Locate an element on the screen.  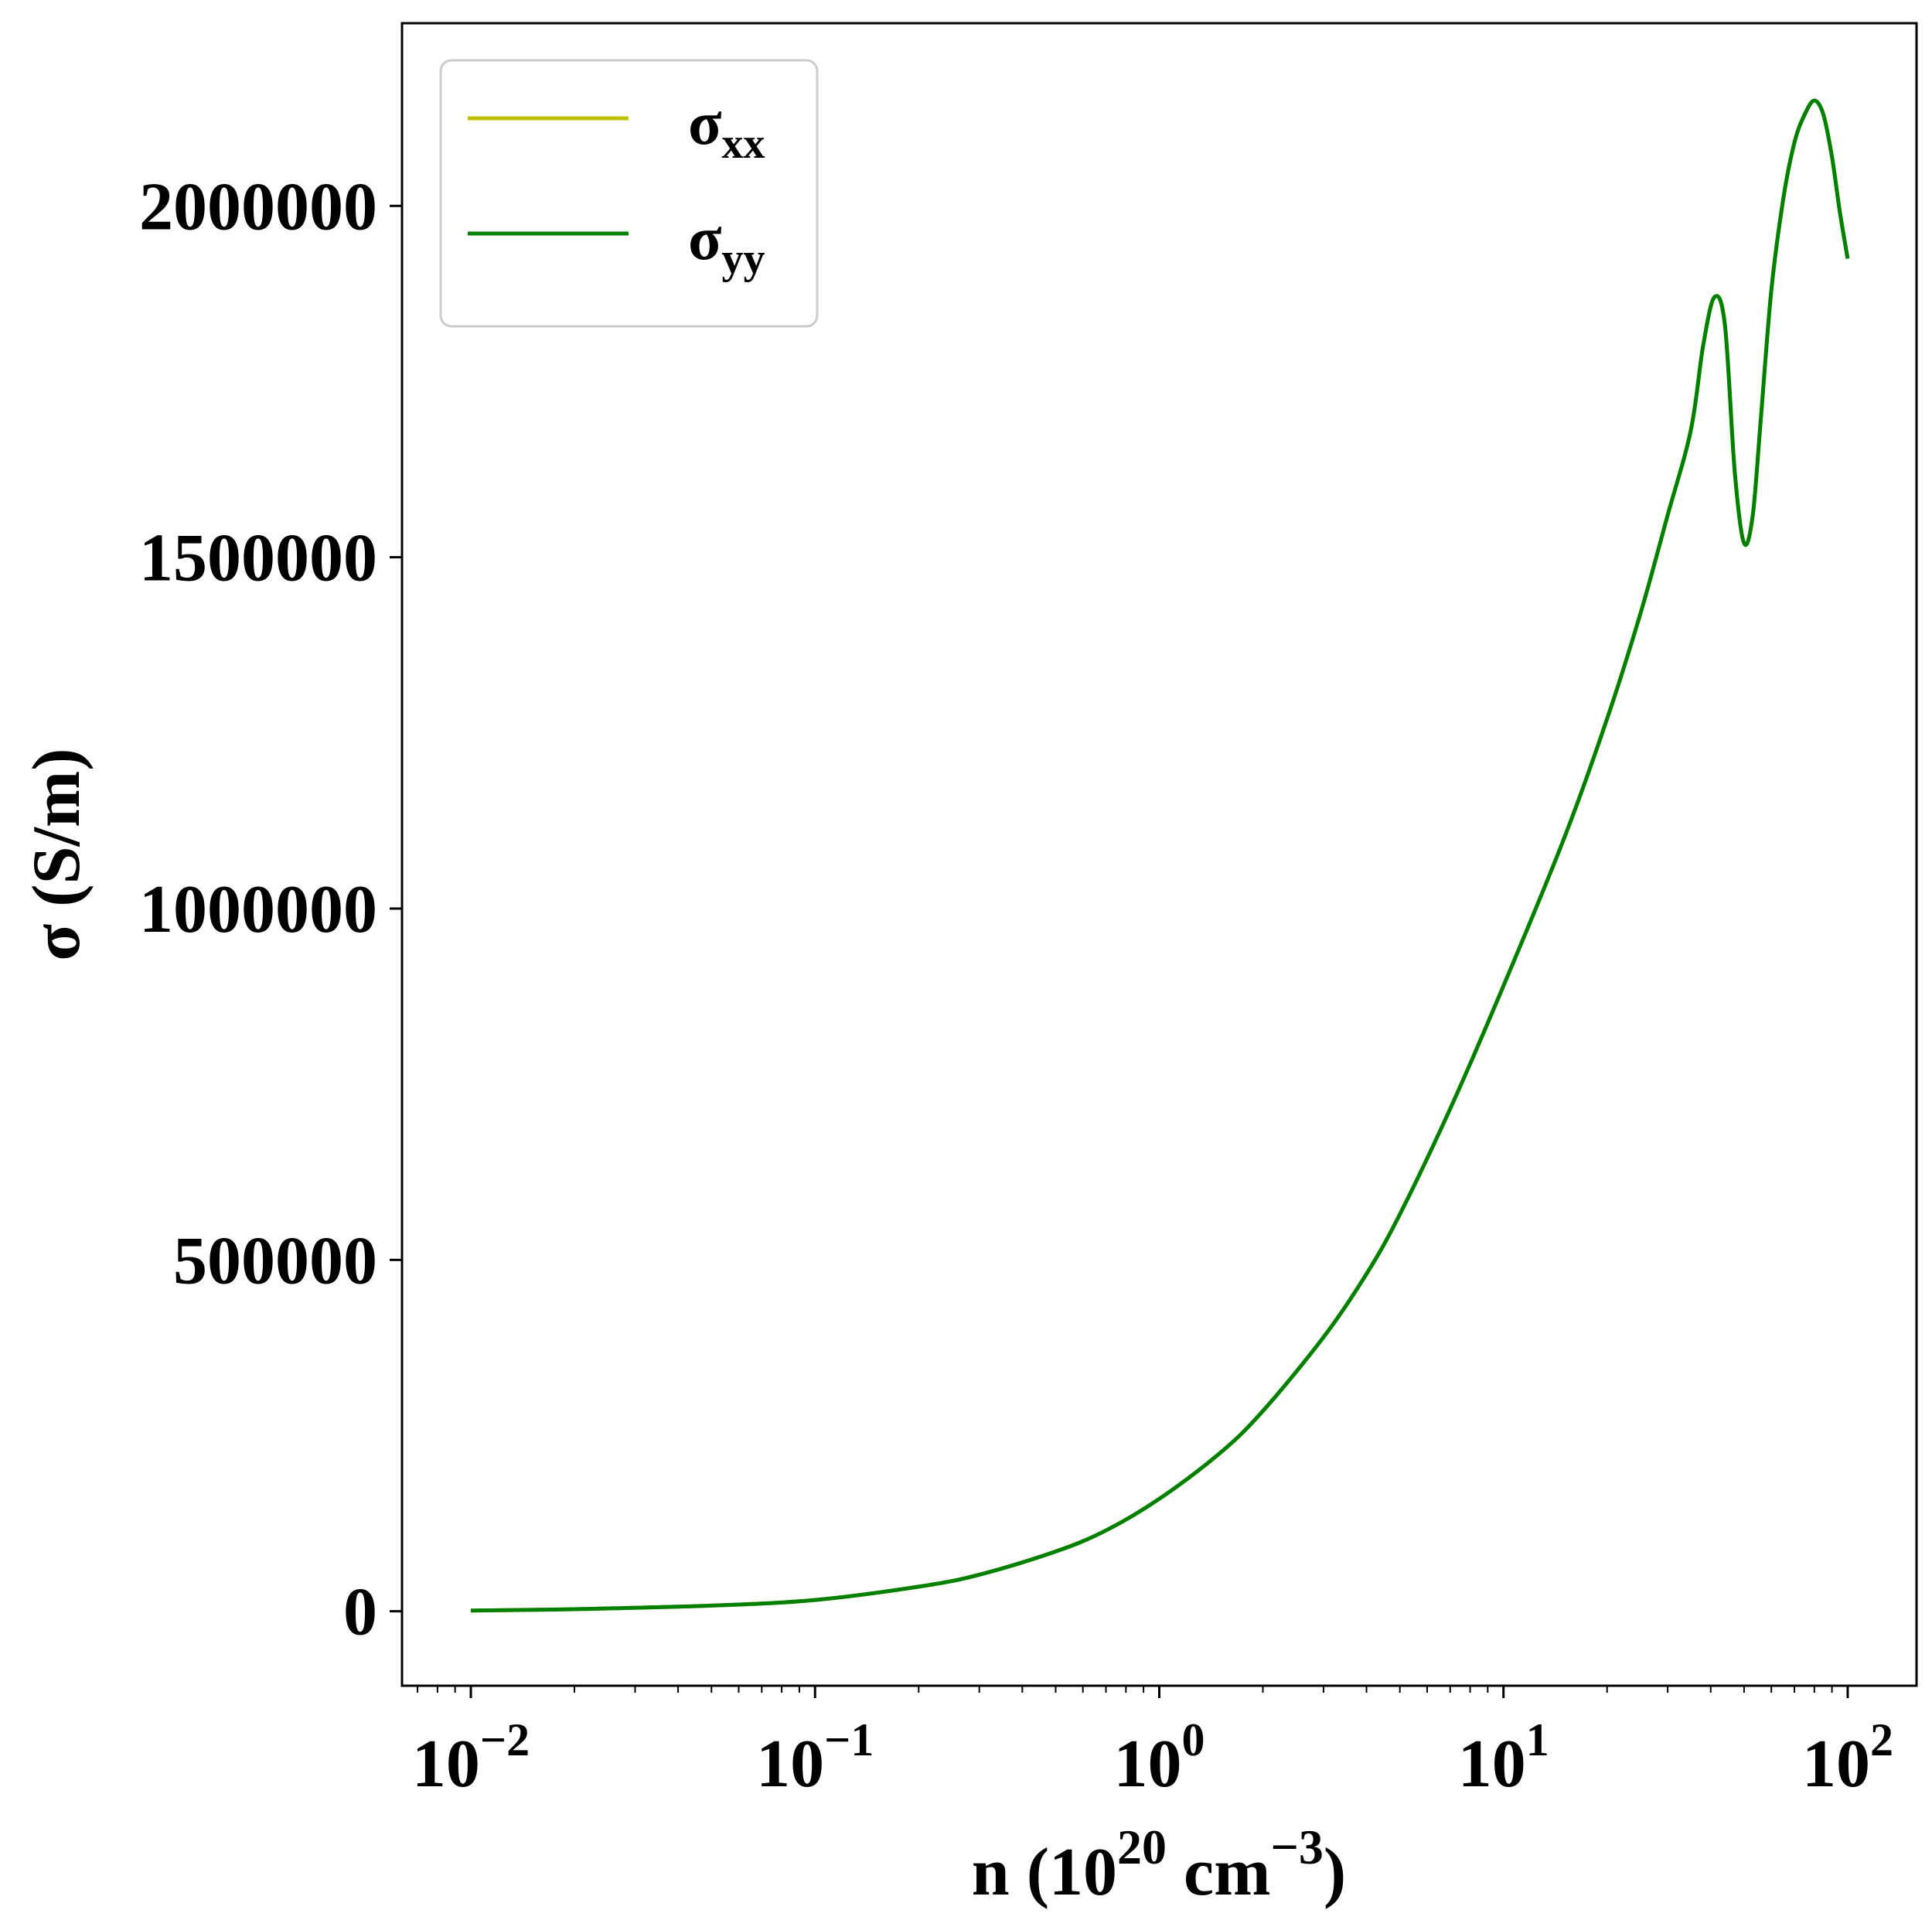
legend-box is located at coordinates (629, 193).